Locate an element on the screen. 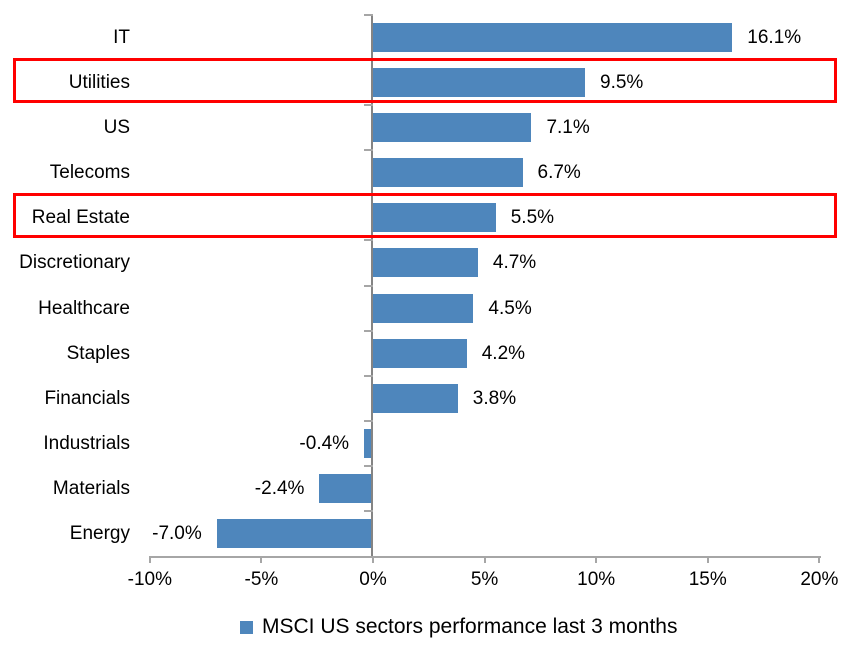 This screenshot has height=651, width=852. category-label: Utilities is located at coordinates (99, 83).